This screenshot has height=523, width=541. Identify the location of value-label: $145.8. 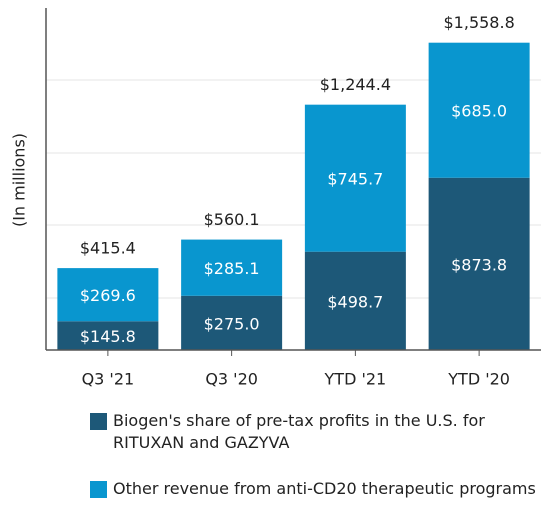
(108, 336).